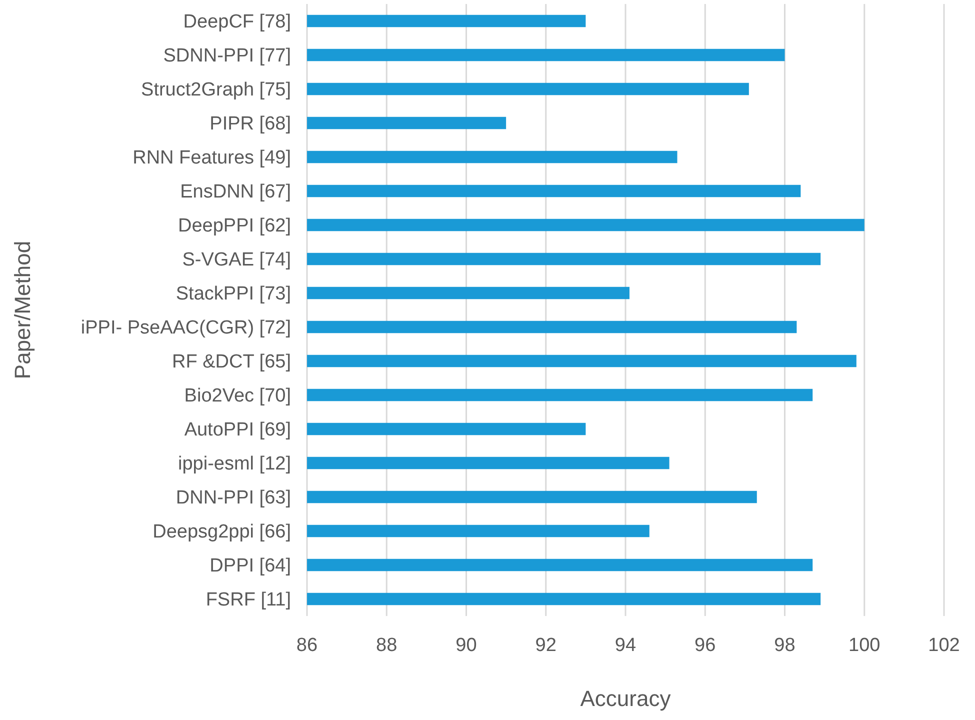 Image resolution: width=975 pixels, height=720 pixels. What do you see at coordinates (250, 124) in the screenshot?
I see `y-tick-label: PIPR [68]` at bounding box center [250, 124].